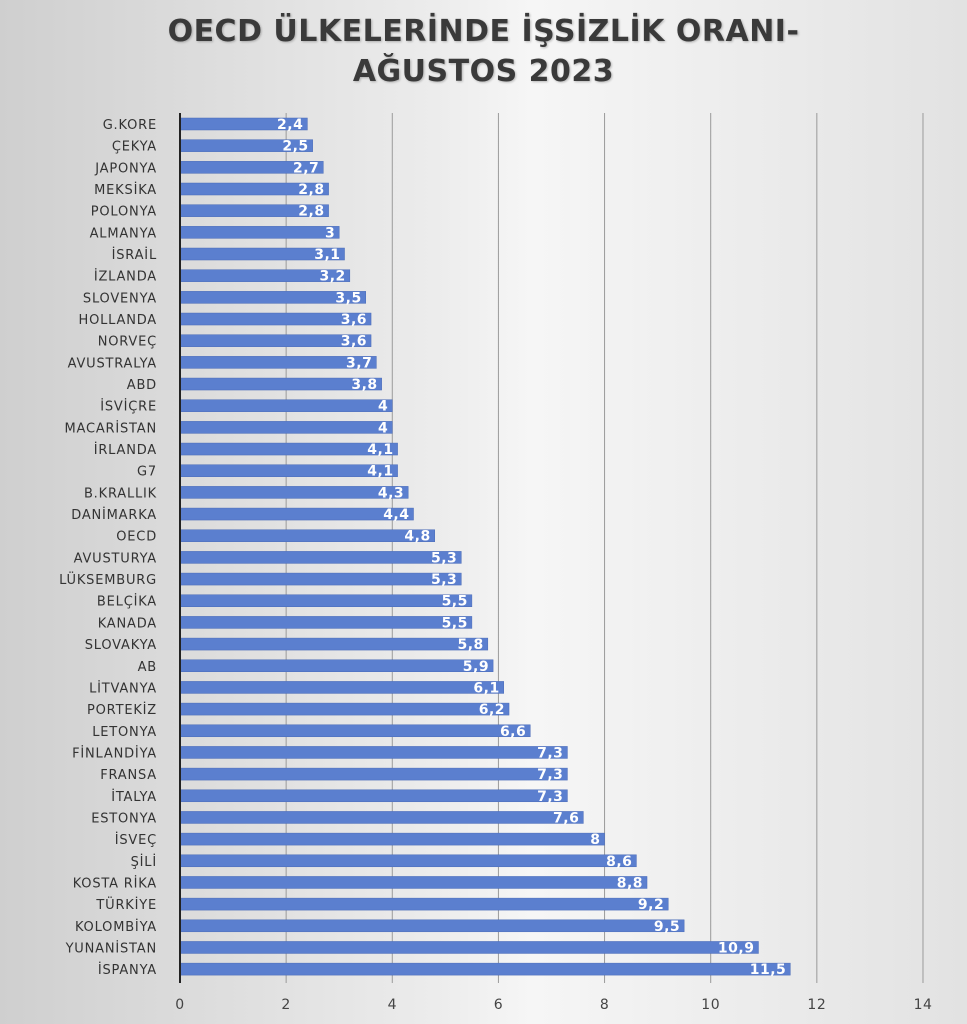  Describe the element at coordinates (134, 255) in the screenshot. I see `category-label: İSRAİL` at that location.